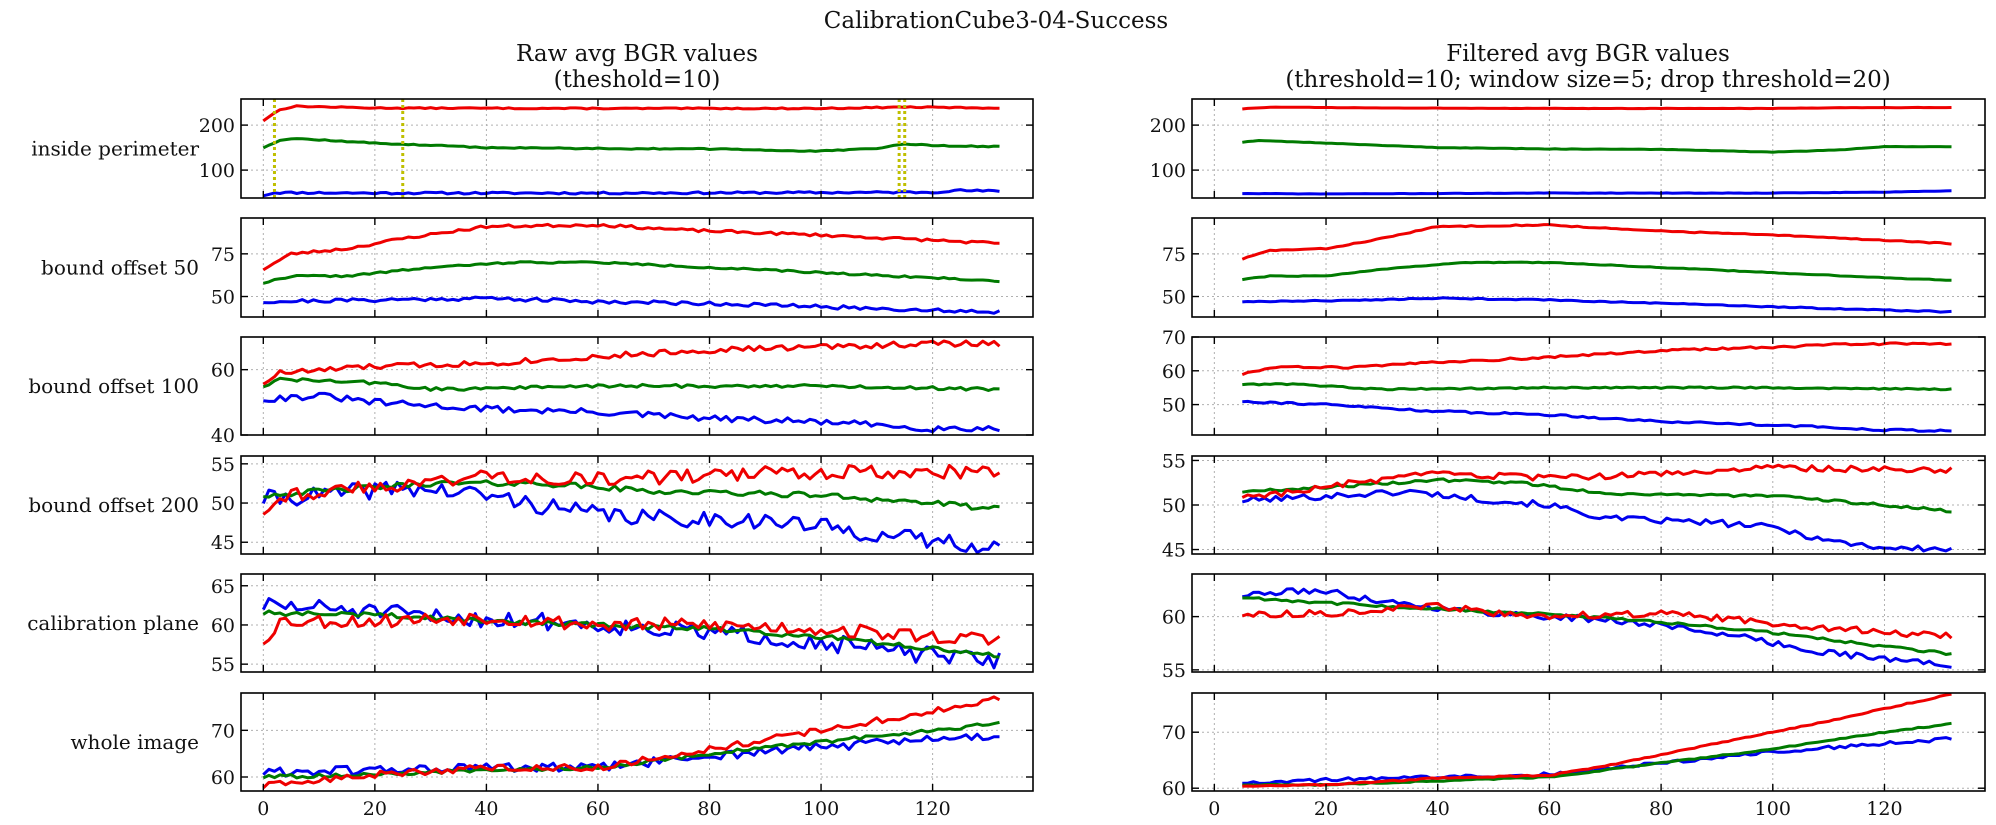 This screenshot has width=1996, height=825. I want to click on row-label: calibration plane, so click(113, 623).